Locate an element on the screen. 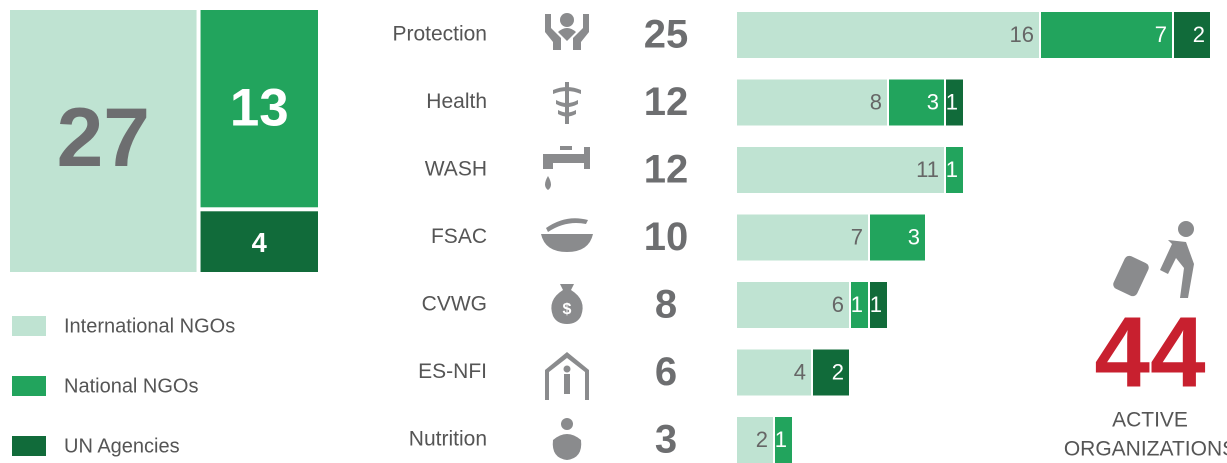 This screenshot has height=463, width=1227. category-label: ES-NFI is located at coordinates (452, 371).